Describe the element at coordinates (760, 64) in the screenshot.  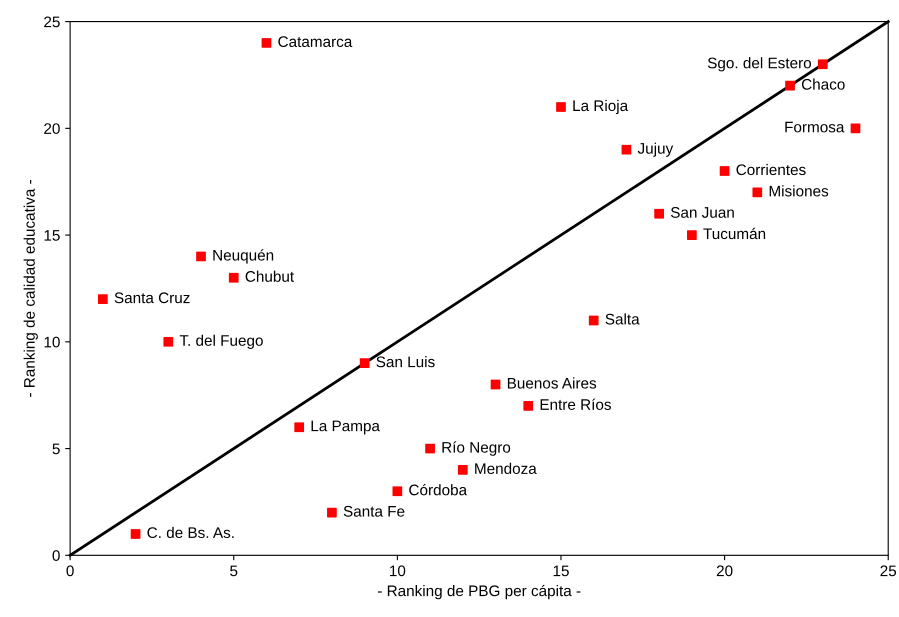
I see `annotation: Sgo. del Estero` at that location.